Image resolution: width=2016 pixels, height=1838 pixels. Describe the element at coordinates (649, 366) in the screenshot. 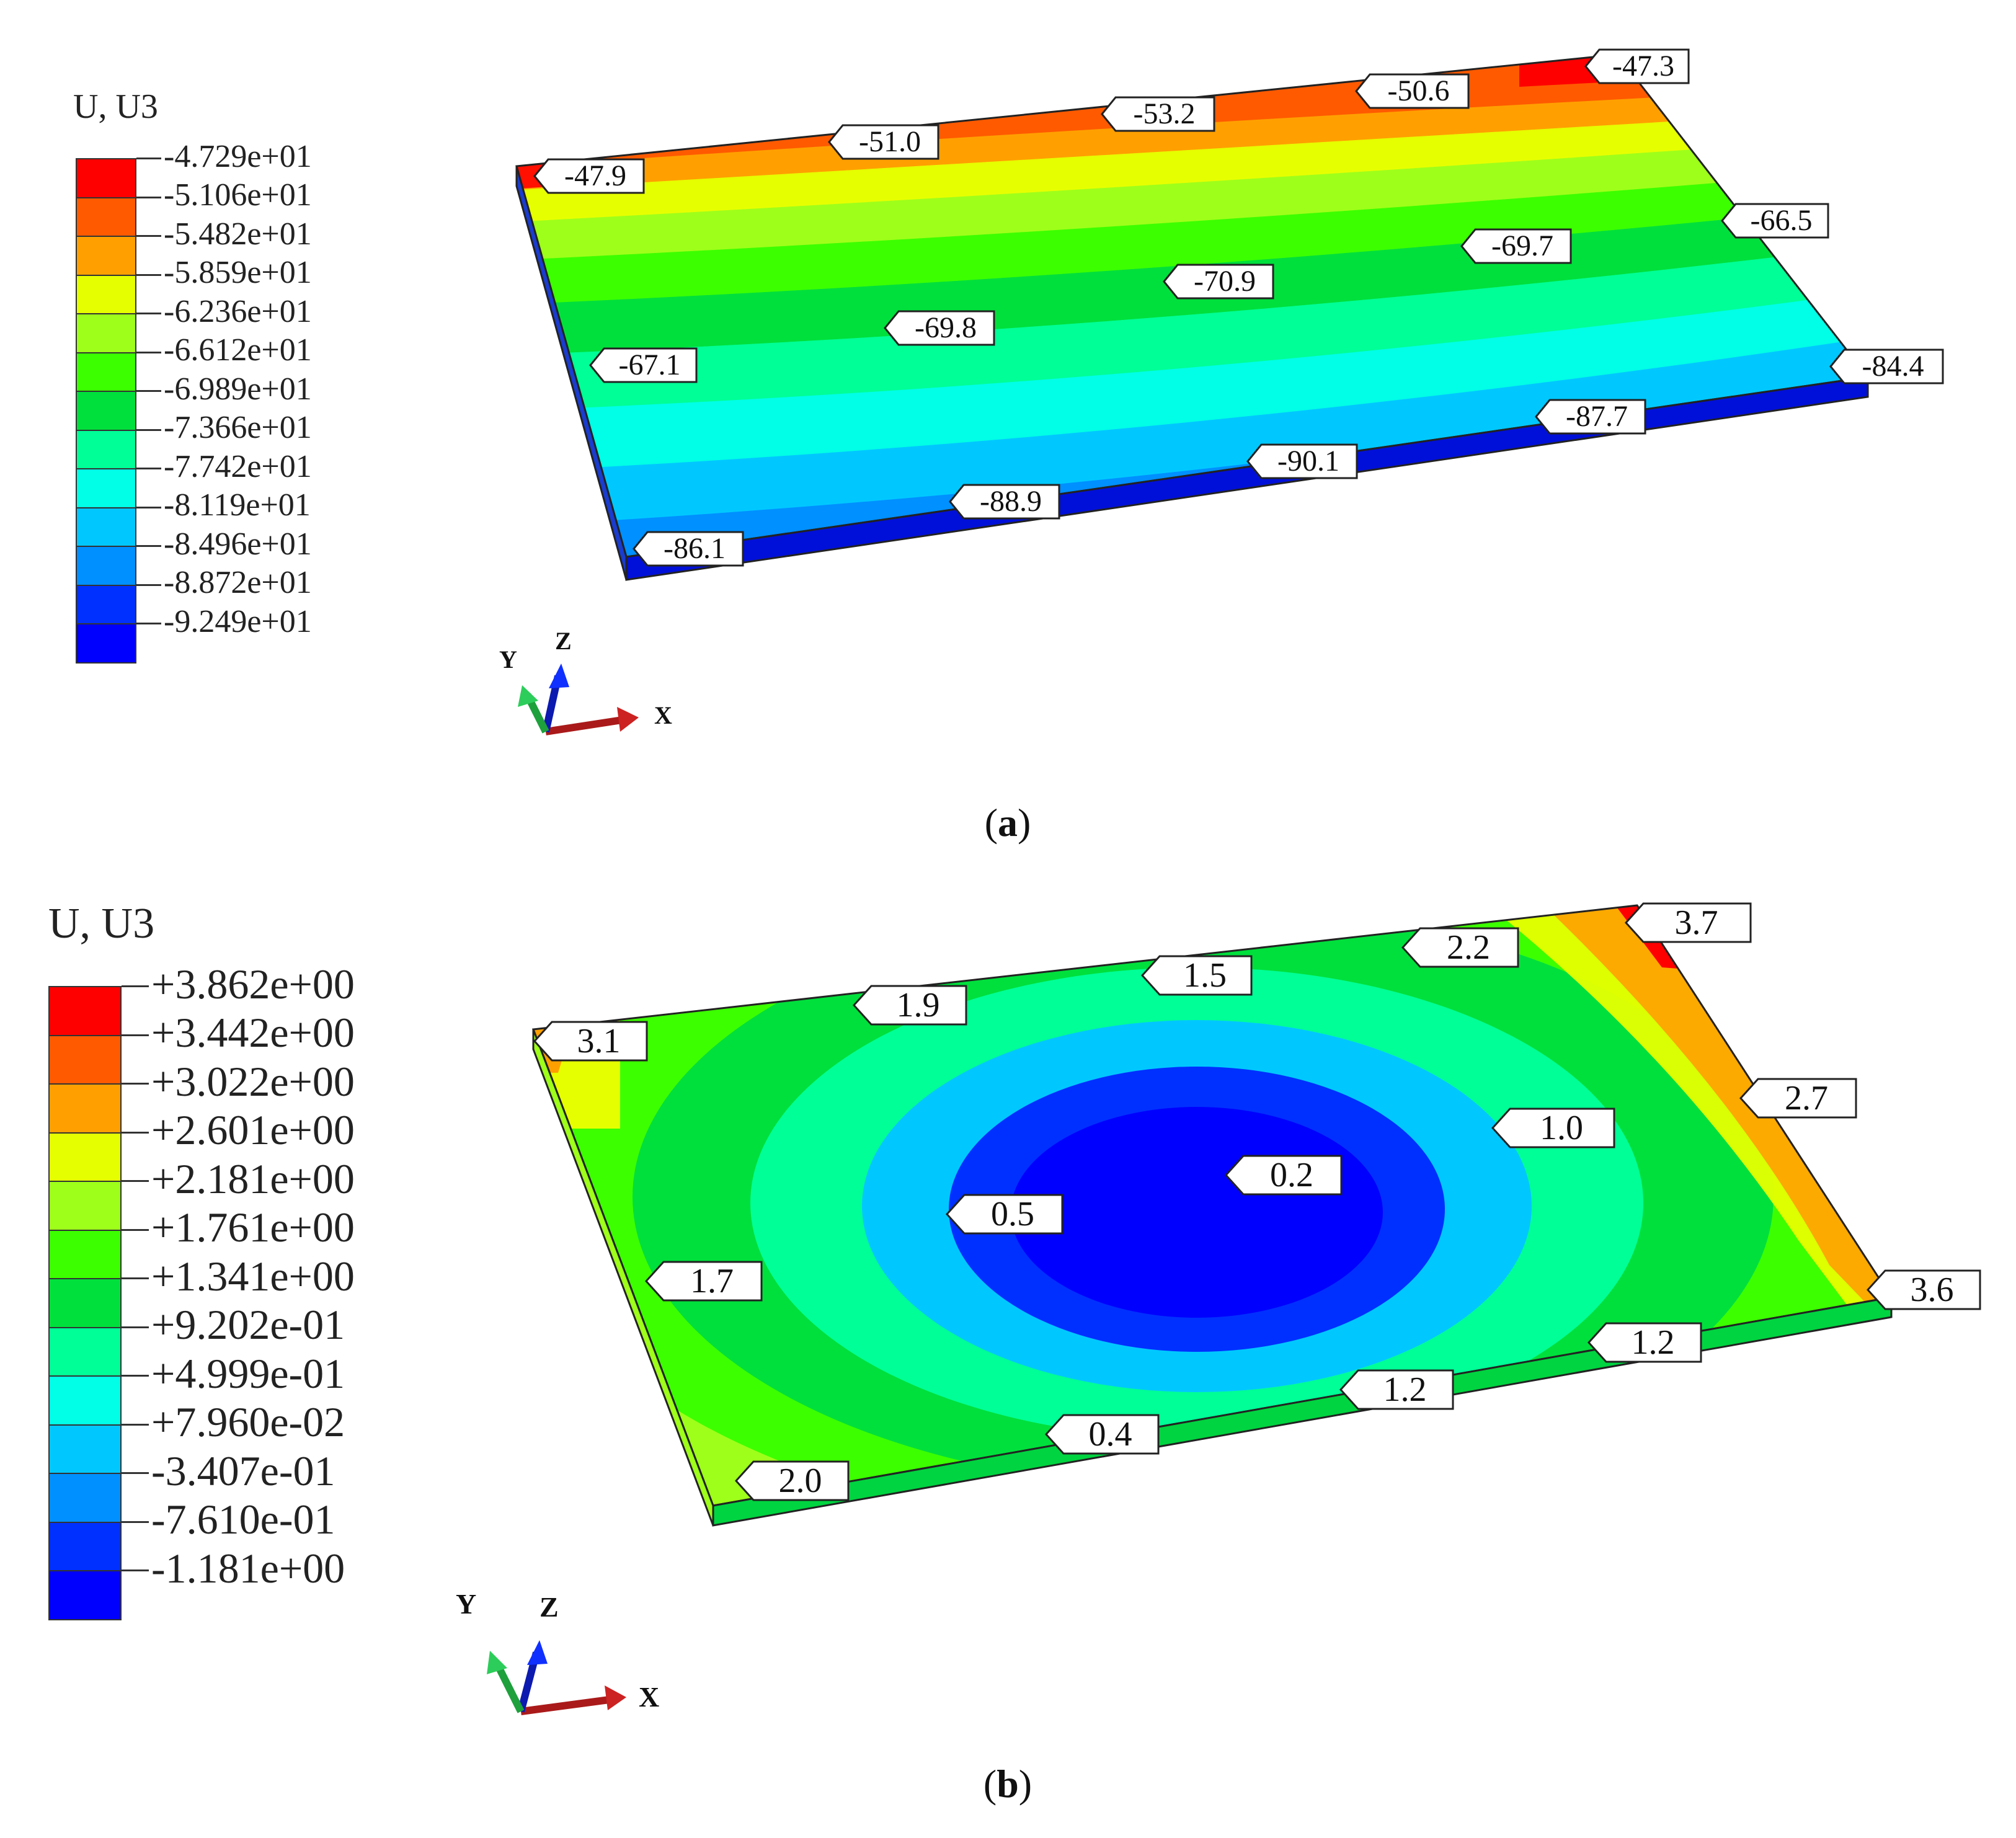

I see `callout-value: -67.1` at that location.